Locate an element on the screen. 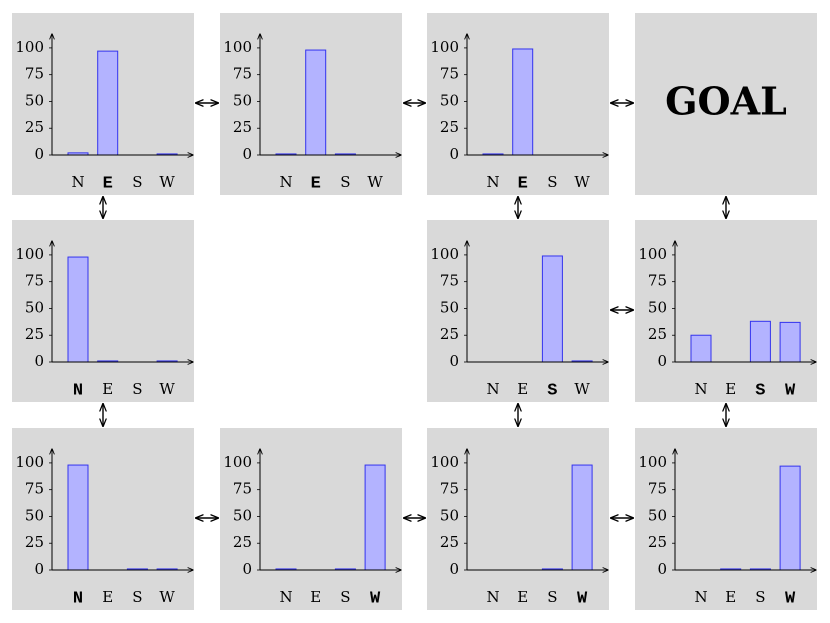  goal-label: GOAL is located at coordinates (726, 101).